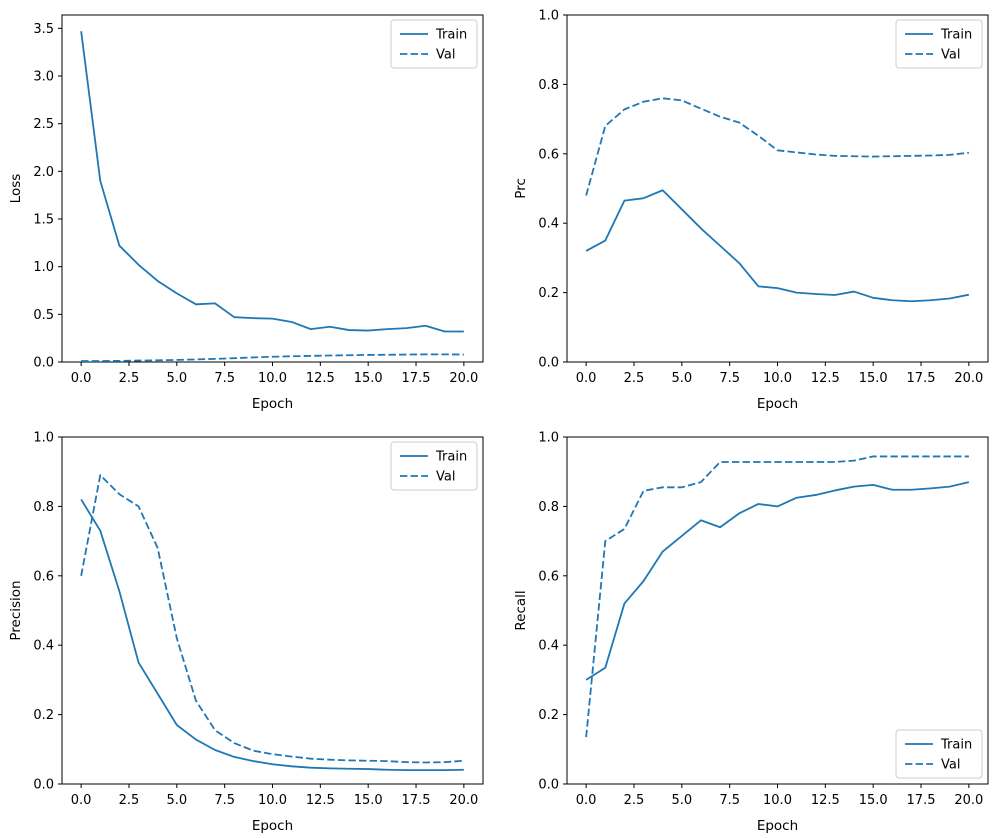 The height and width of the screenshot is (838, 1001). What do you see at coordinates (43, 77) in the screenshot?
I see `y-tick-label: 3.0` at bounding box center [43, 77].